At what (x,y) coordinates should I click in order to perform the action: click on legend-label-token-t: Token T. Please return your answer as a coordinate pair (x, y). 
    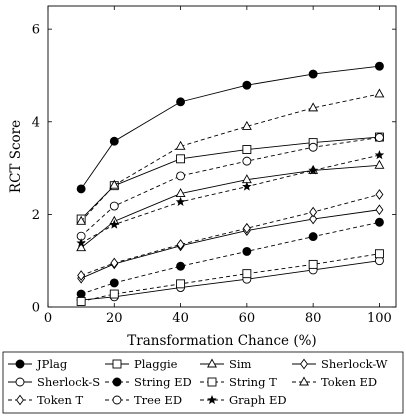
    Looking at the image, I should click on (60, 400).